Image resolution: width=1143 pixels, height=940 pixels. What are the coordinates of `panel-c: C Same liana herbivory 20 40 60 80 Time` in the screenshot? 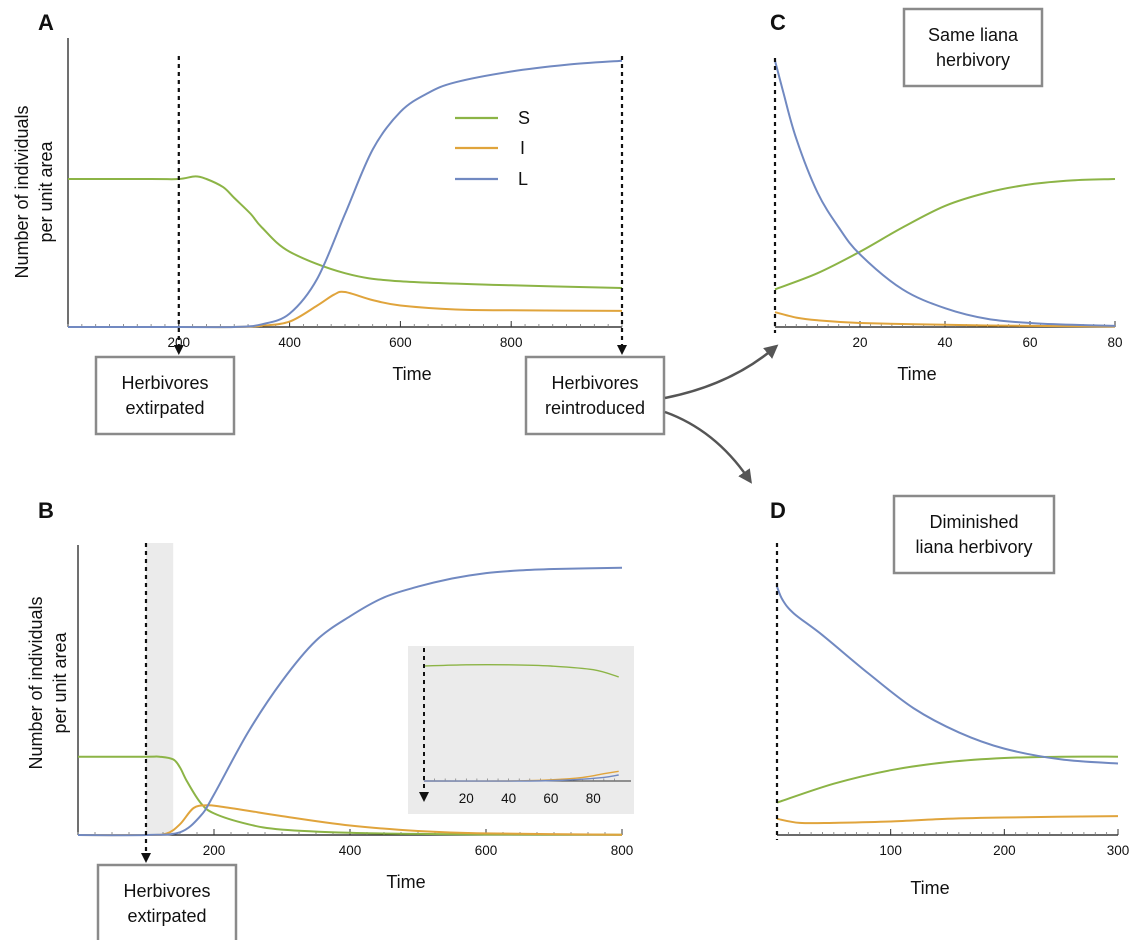 It's located at (946, 195).